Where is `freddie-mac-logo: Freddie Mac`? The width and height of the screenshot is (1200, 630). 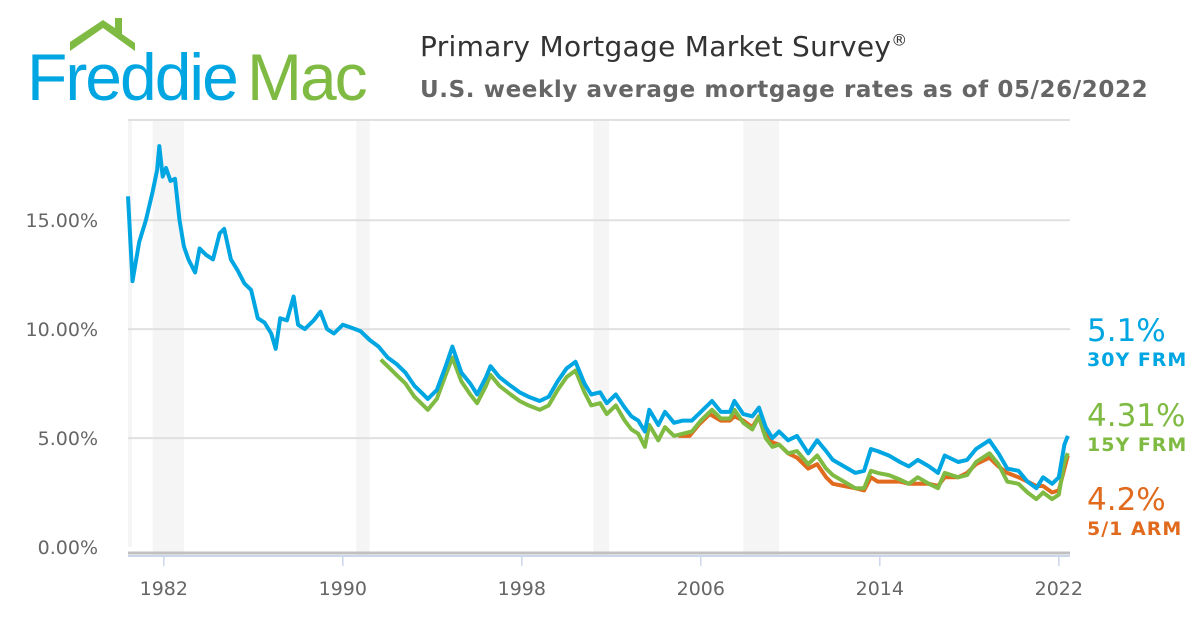
freddie-mac-logo: Freddie Mac is located at coordinates (198, 63).